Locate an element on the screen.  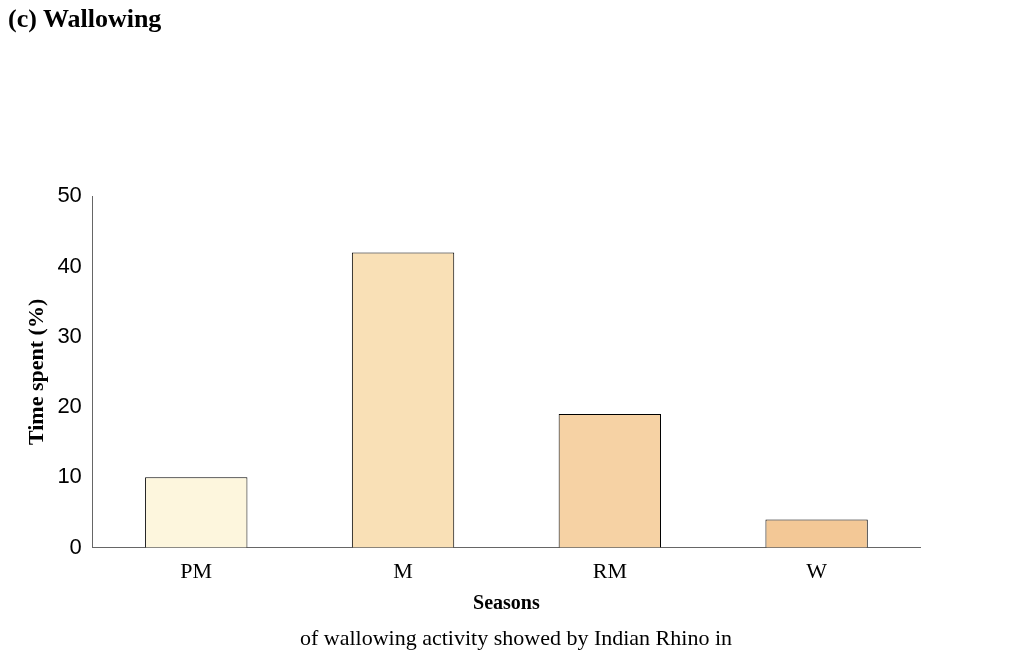
y-axis-title: Time spent (%) is located at coordinates (35, 372).